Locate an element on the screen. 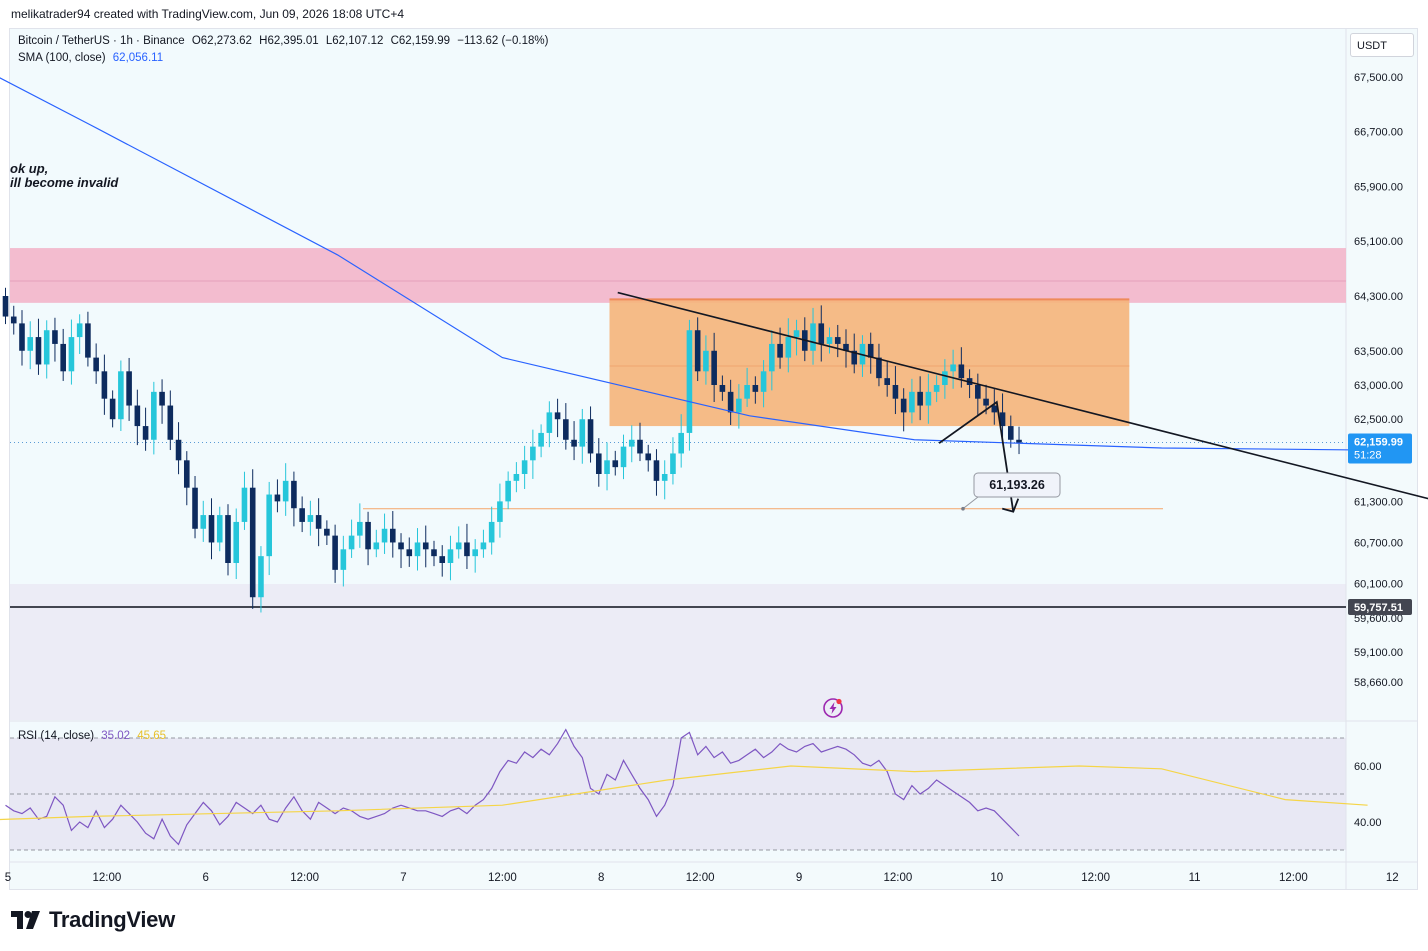 The image size is (1428, 951). lightning-alert-icon is located at coordinates (833, 708).